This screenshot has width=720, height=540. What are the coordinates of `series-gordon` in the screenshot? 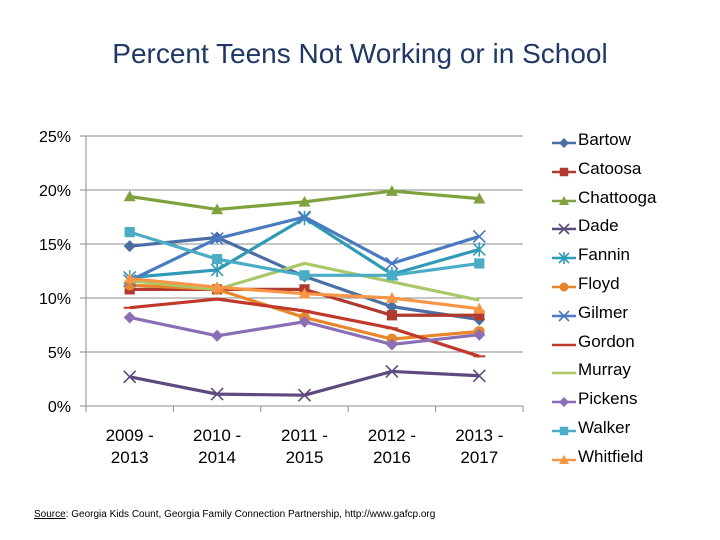 It's located at (304, 327).